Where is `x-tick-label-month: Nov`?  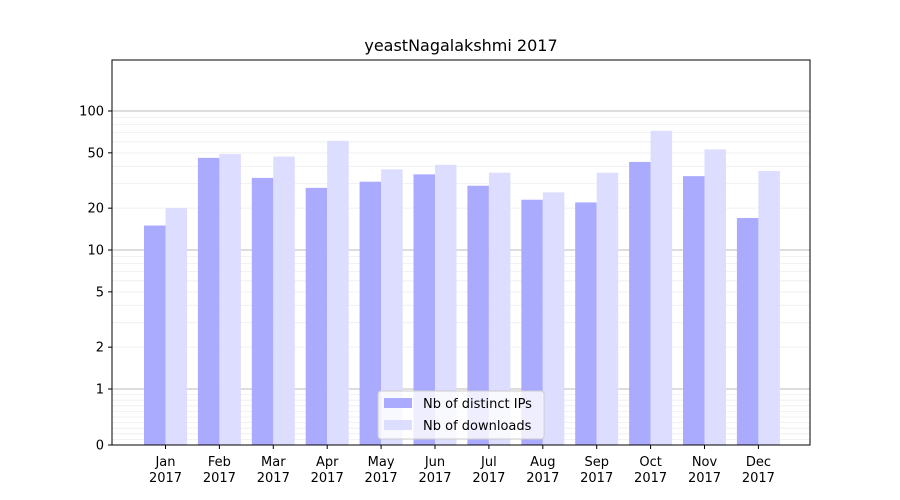 x-tick-label-month: Nov is located at coordinates (705, 462).